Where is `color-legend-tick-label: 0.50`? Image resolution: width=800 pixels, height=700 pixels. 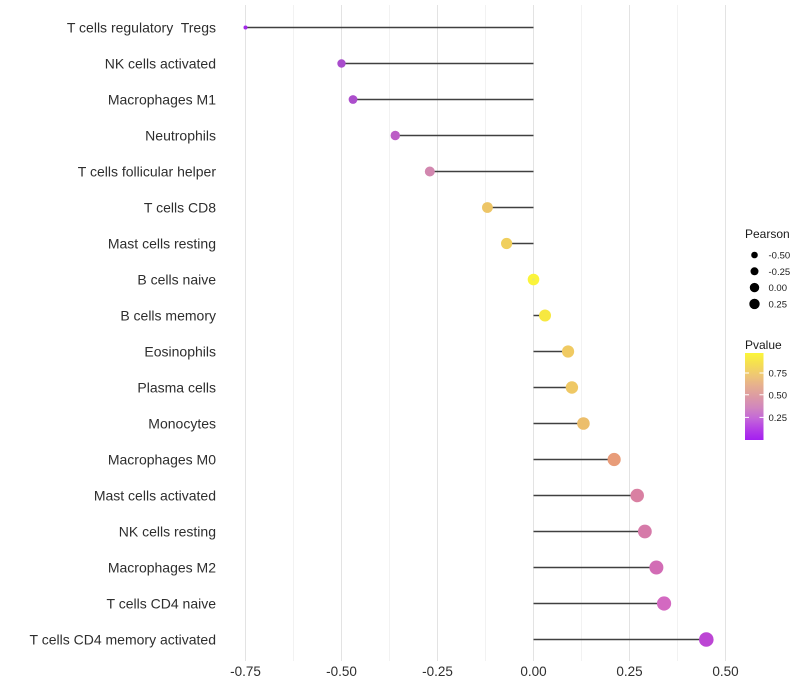
color-legend-tick-label: 0.50 is located at coordinates (778, 395).